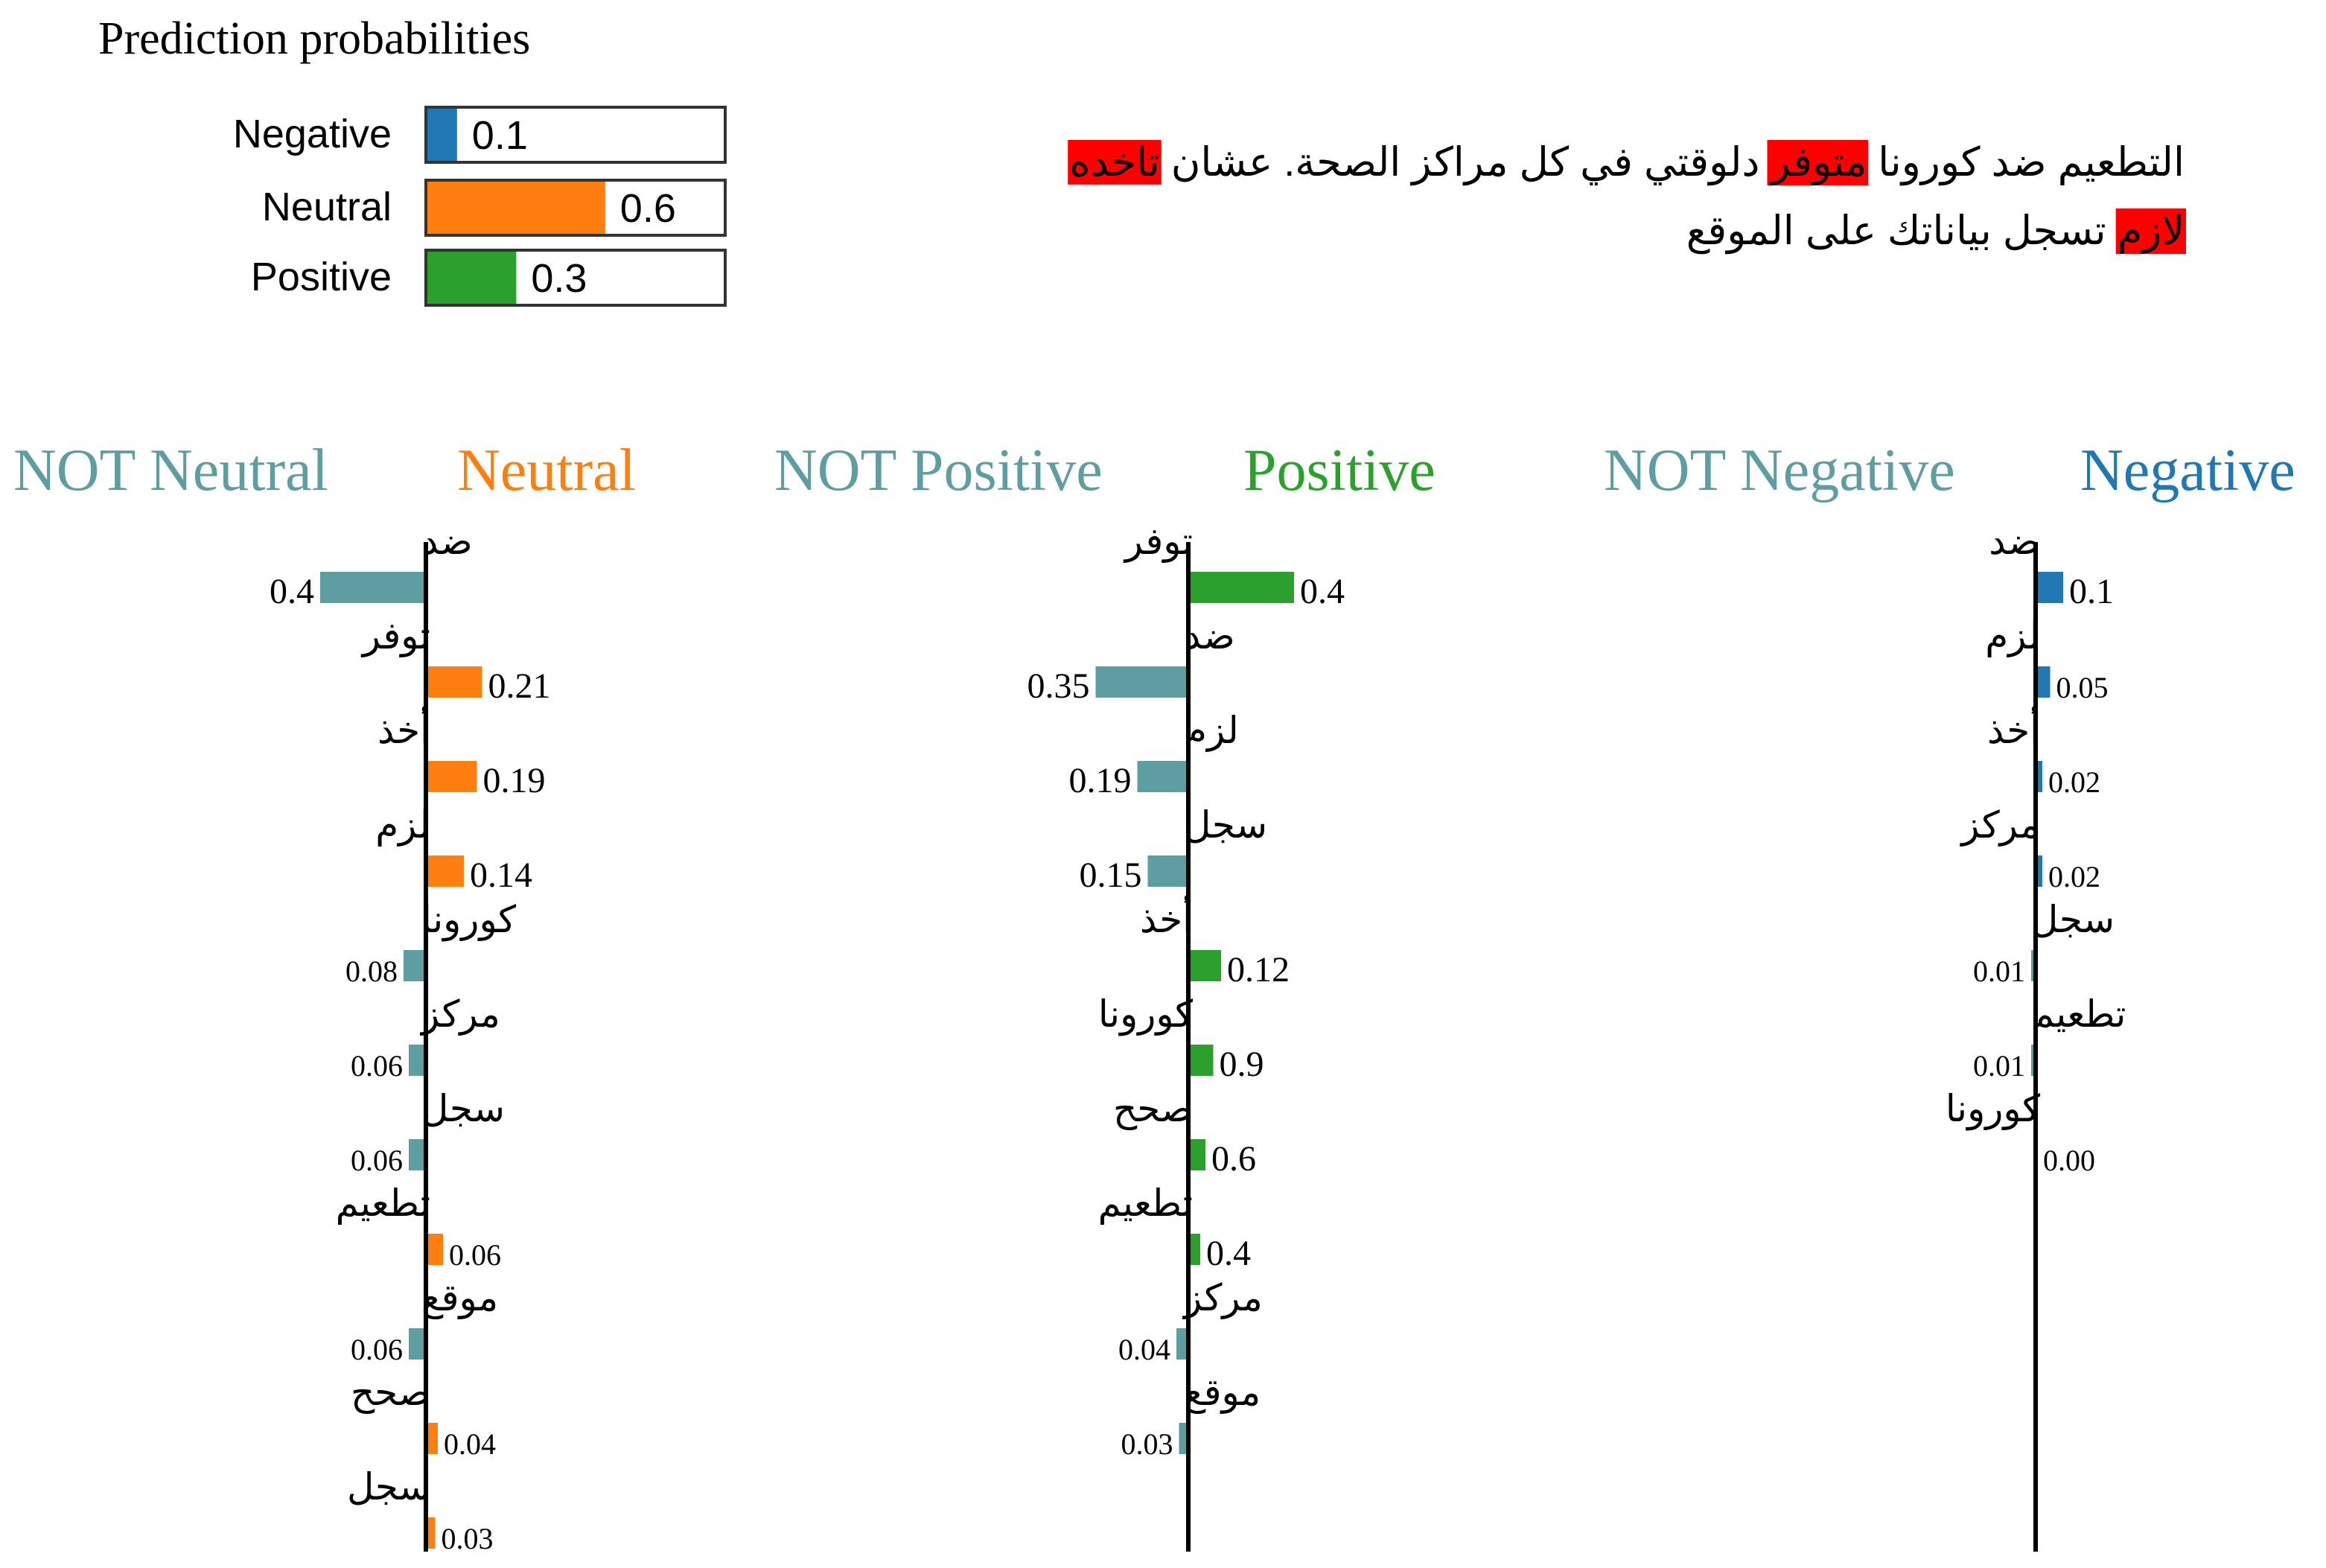 The width and height of the screenshot is (2326, 1568). I want to click on probability-bar-positive, so click(472, 278).